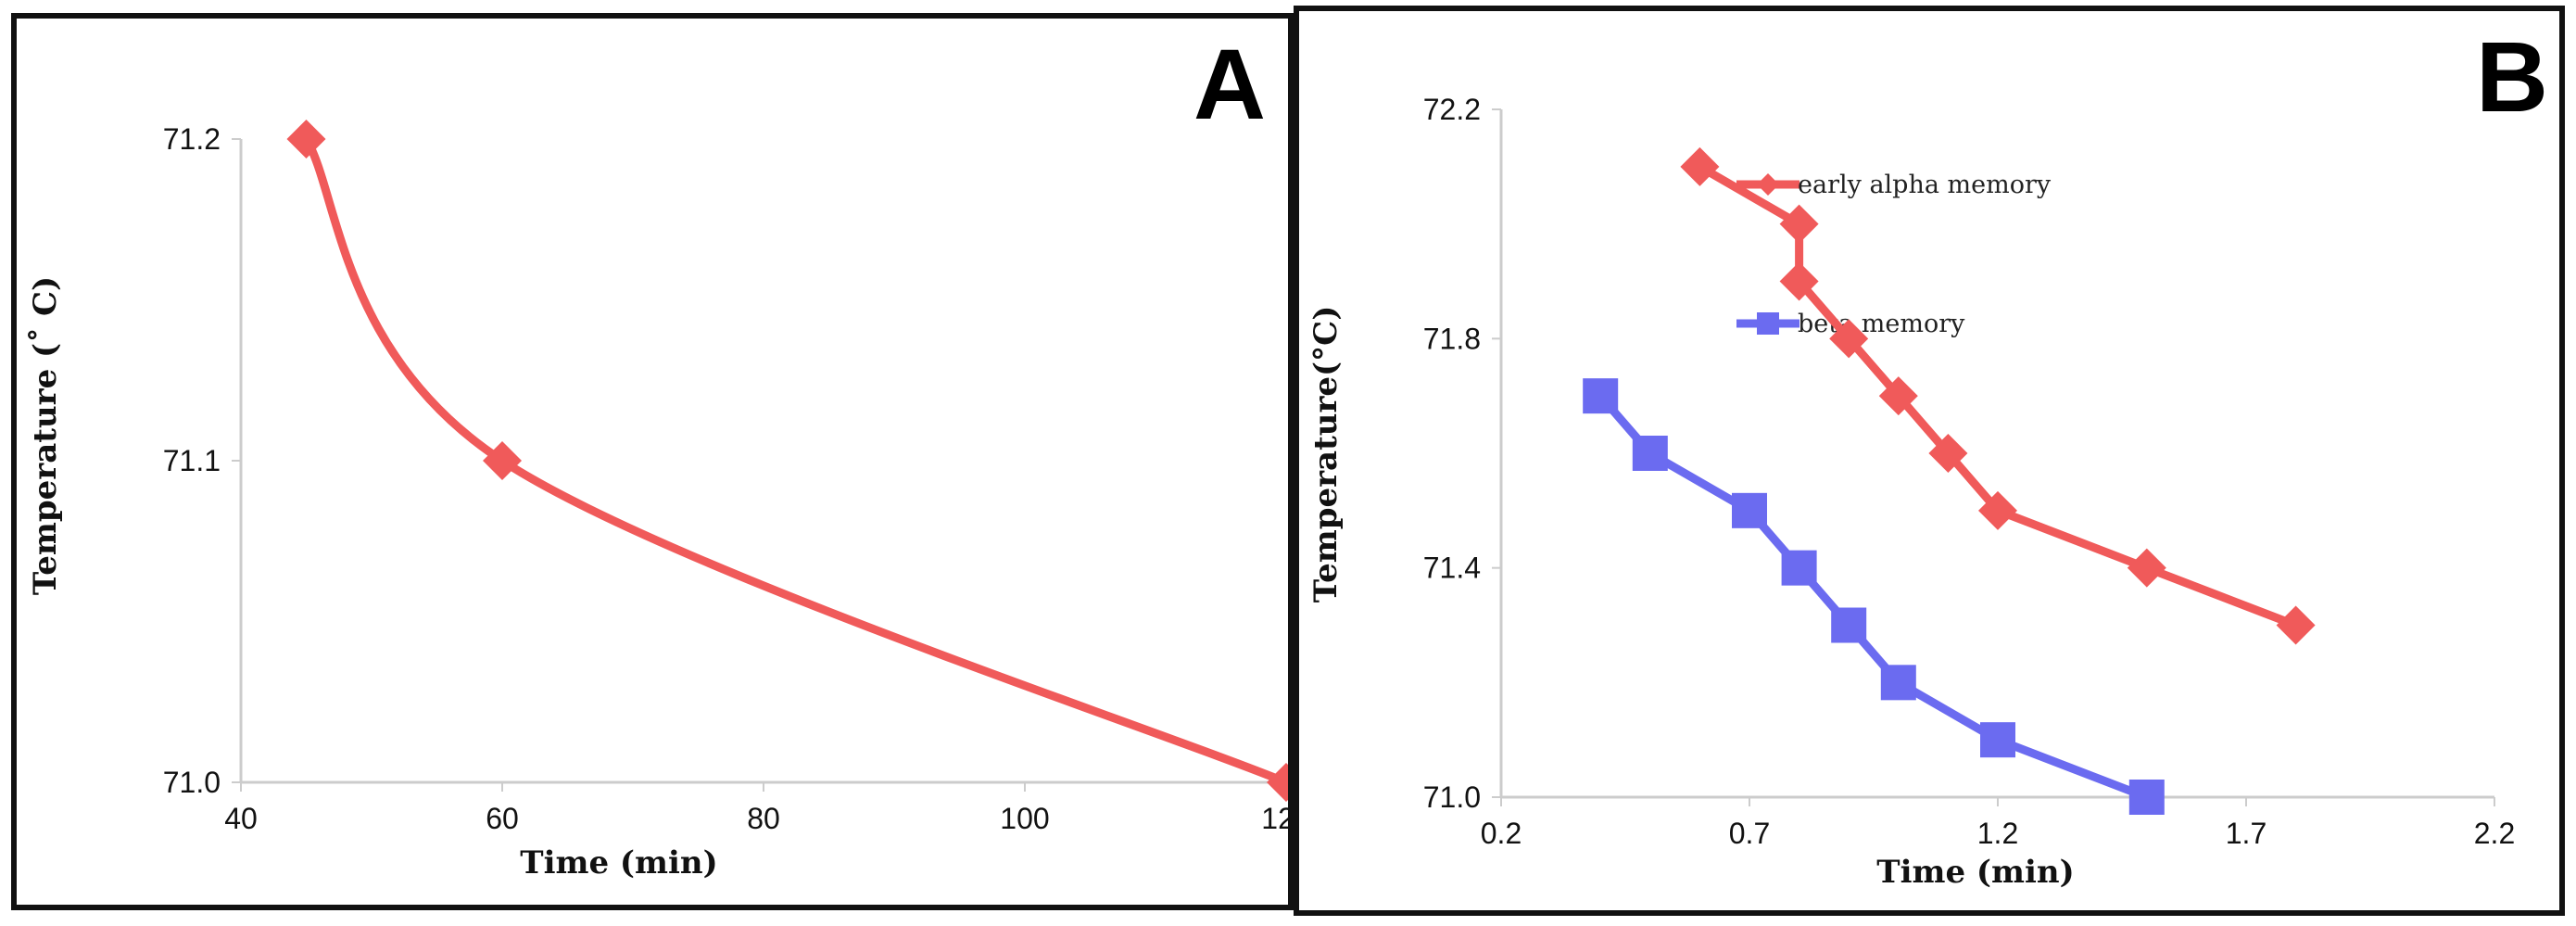 The image size is (2576, 926). What do you see at coordinates (1750, 833) in the screenshot?
I see `x-tick-label: 0.7` at bounding box center [1750, 833].